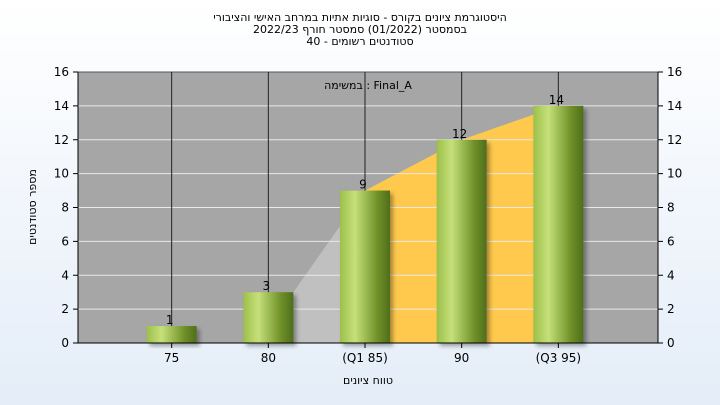  I want to click on data-label-3: 12, so click(459, 134).